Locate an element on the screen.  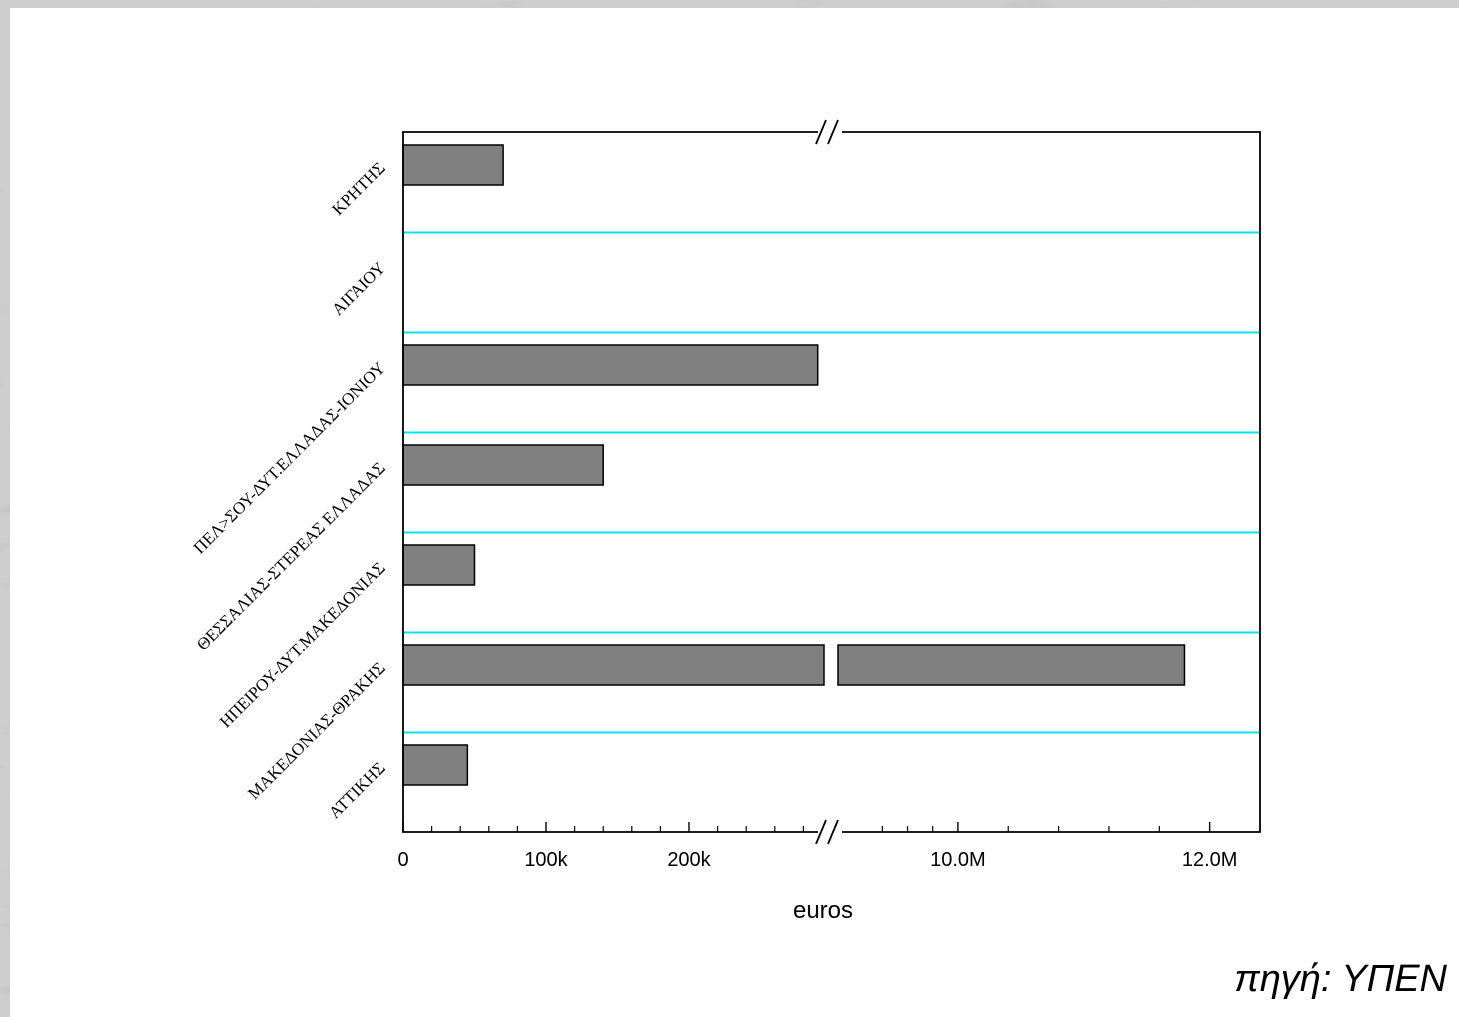
category-label: ΑΤΤΙΚΗΣ is located at coordinates (357, 790).